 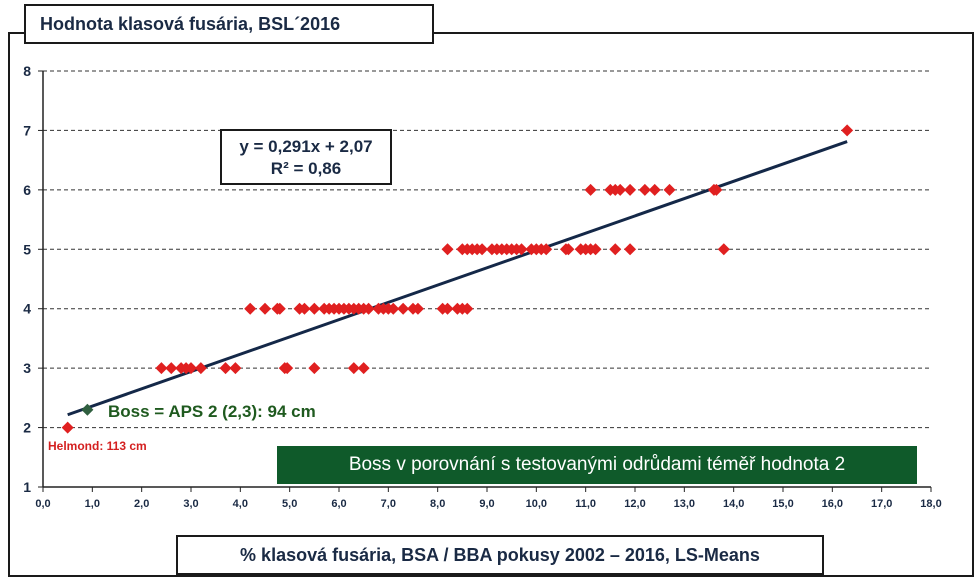 I want to click on x-tick-label: 12,0, so click(x=634, y=504).